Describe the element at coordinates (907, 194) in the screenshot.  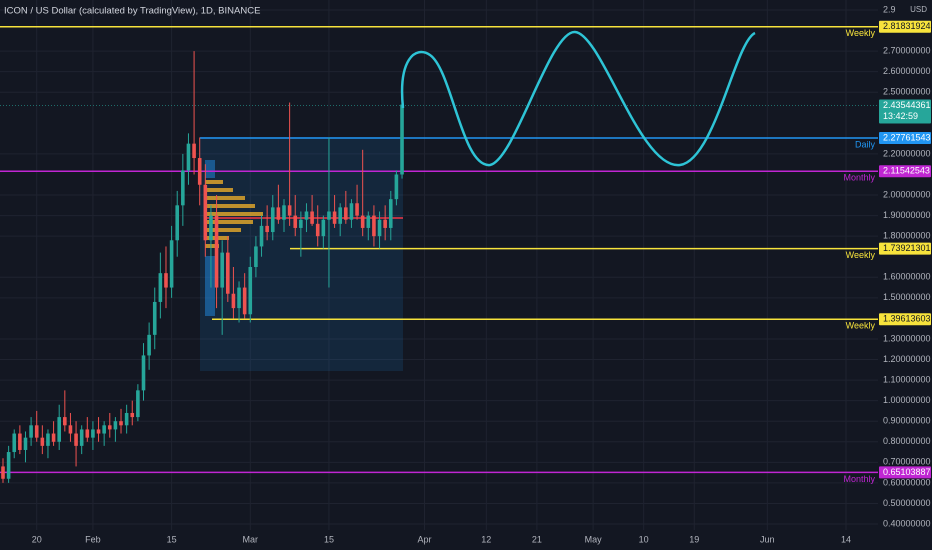
I see `y-tick-label: 2.00000000` at that location.